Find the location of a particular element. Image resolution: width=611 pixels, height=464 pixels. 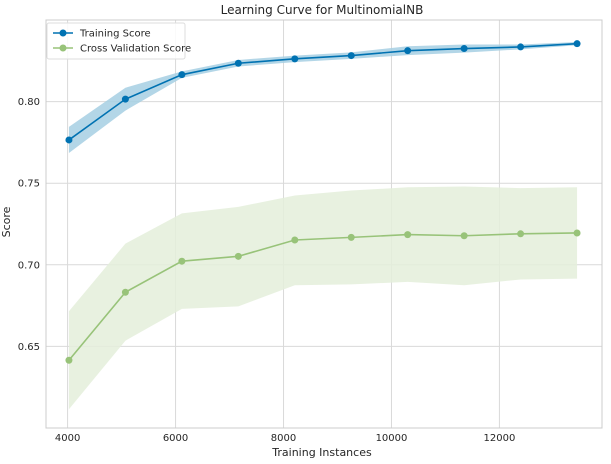

legend-box is located at coordinates (116, 41).